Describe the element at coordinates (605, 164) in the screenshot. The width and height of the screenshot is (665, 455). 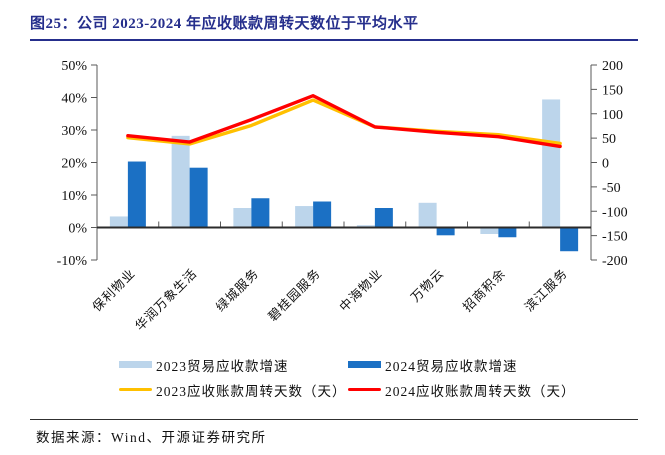
I see `svg-text: 0` at that location.